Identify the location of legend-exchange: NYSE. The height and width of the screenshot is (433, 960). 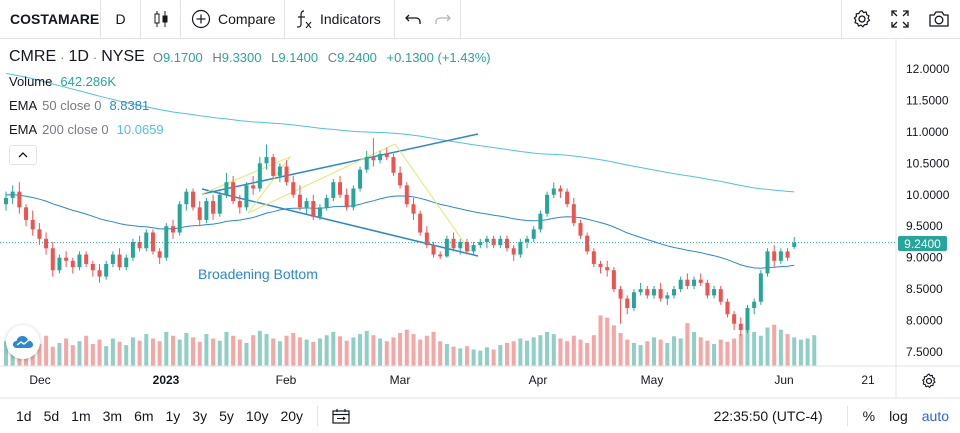
(123, 56).